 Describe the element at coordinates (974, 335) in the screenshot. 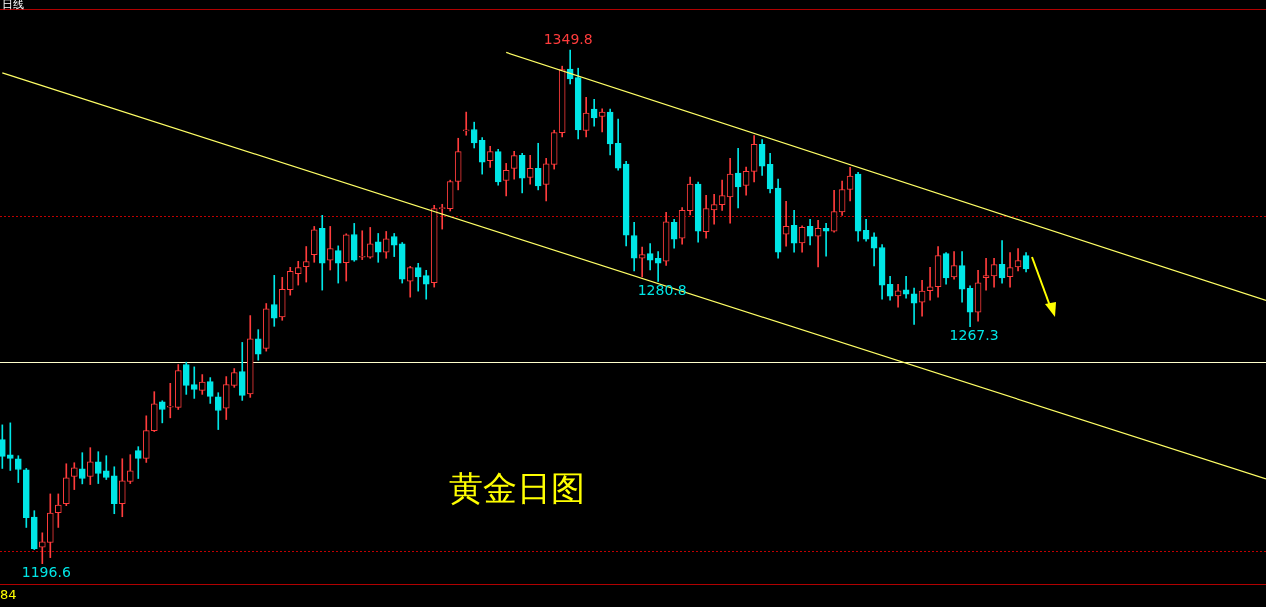

I see `annotation: 1267.3` at that location.